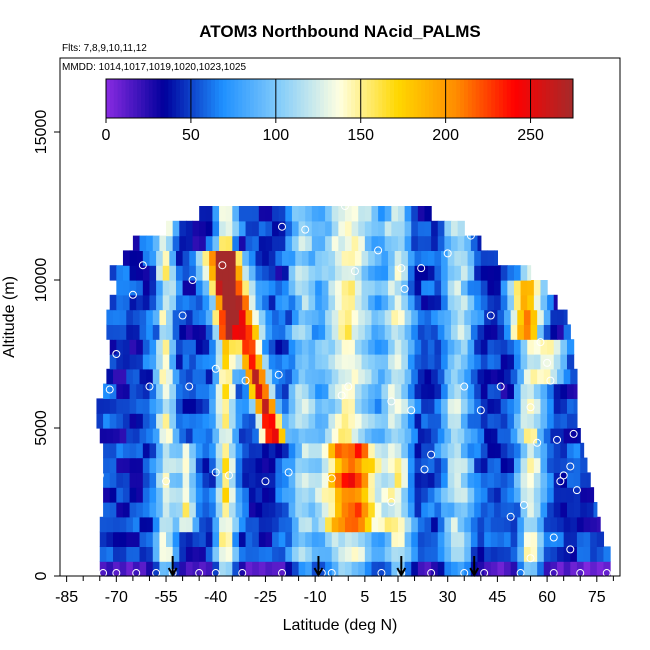  What do you see at coordinates (41, 575) in the screenshot?
I see `y-tick-label: 0` at bounding box center [41, 575].